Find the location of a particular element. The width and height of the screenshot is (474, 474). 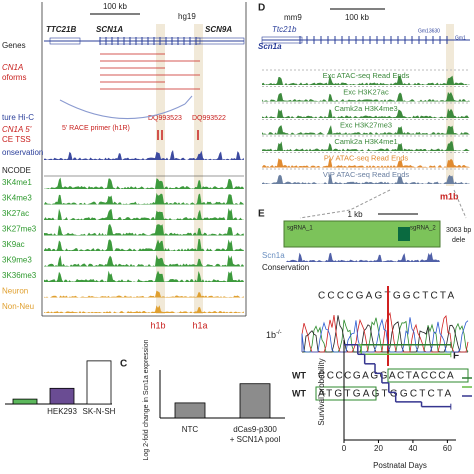

x-tick-label: 40 is located at coordinates (412, 448).